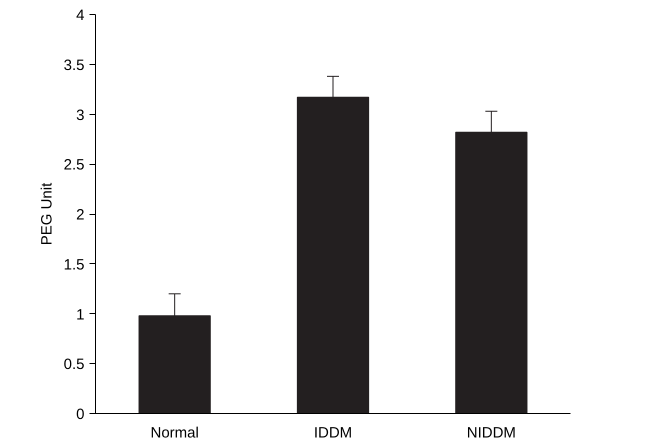 The height and width of the screenshot is (448, 645). What do you see at coordinates (491, 433) in the screenshot?
I see `x-tick-label: NIDDM` at bounding box center [491, 433].